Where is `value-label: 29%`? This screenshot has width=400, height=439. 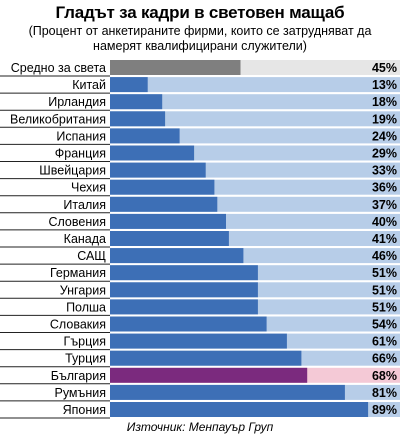 value-label: 29% is located at coordinates (384, 154).